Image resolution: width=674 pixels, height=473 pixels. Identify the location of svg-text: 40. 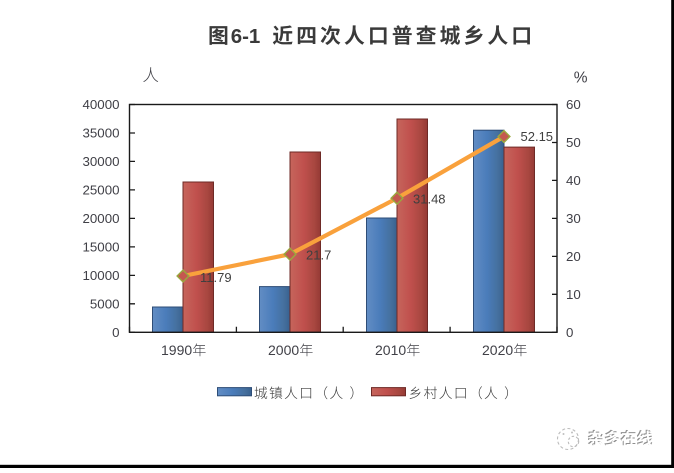
(573, 180).